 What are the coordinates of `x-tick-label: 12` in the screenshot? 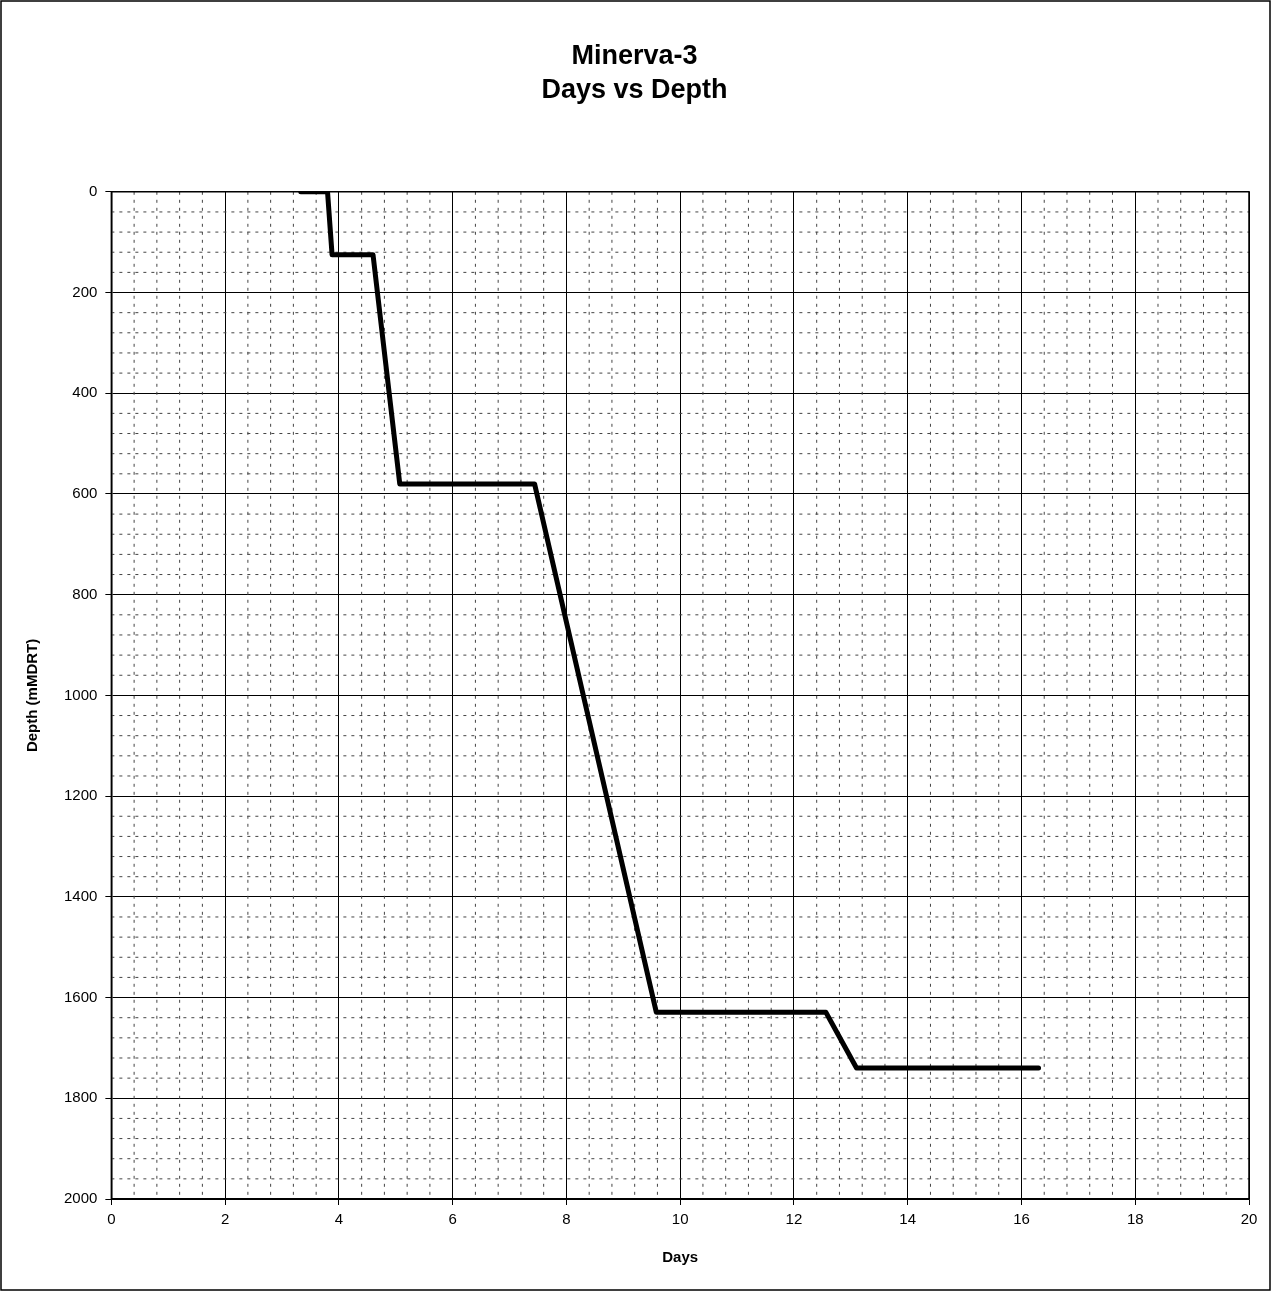 It's located at (794, 1219).